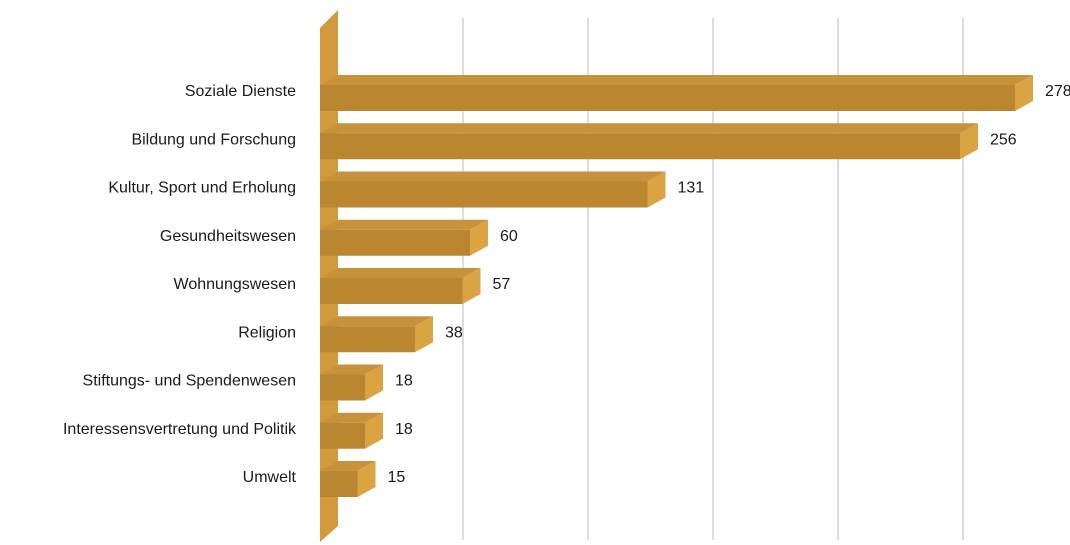 This screenshot has width=1070, height=545. What do you see at coordinates (502, 284) in the screenshot?
I see `value-label: 57` at bounding box center [502, 284].